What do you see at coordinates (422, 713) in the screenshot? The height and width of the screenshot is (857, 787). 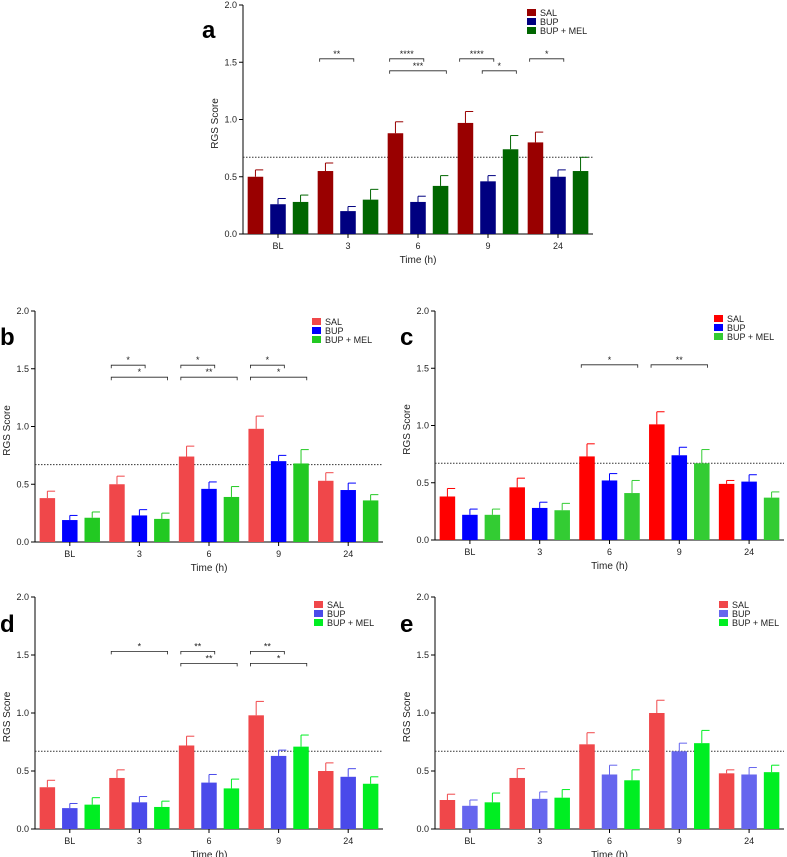 I see `y-tick-label: 1.0` at bounding box center [422, 713].